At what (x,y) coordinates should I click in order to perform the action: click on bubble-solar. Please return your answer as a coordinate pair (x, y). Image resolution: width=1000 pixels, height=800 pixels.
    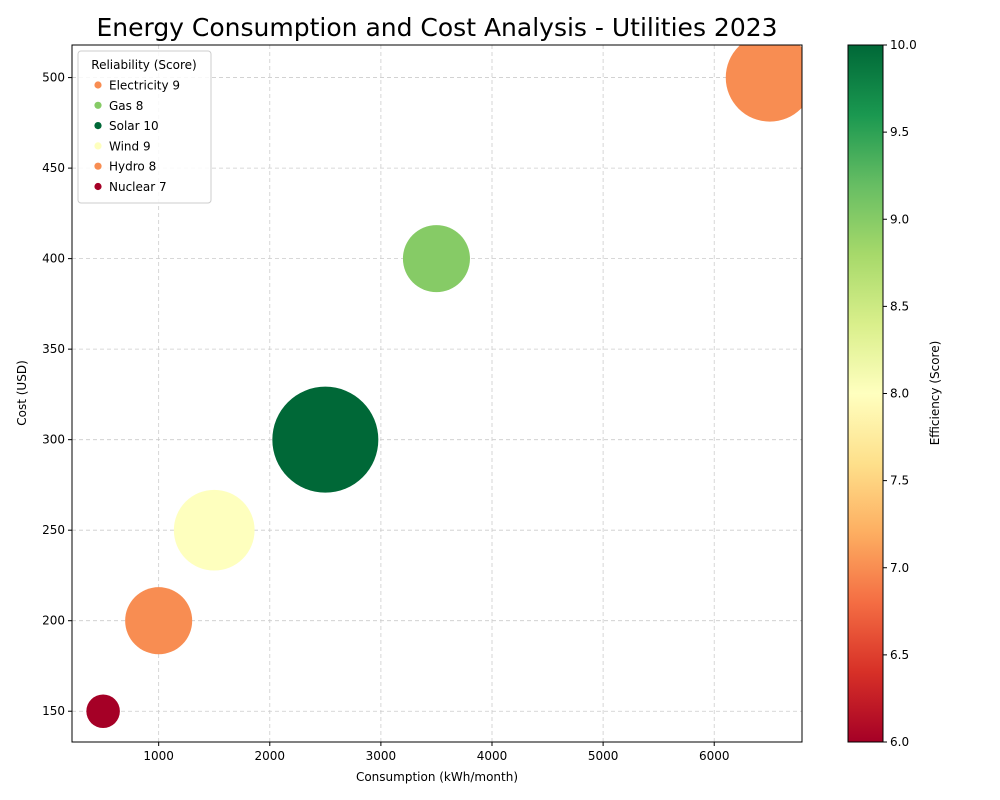
    Looking at the image, I should click on (325, 439).